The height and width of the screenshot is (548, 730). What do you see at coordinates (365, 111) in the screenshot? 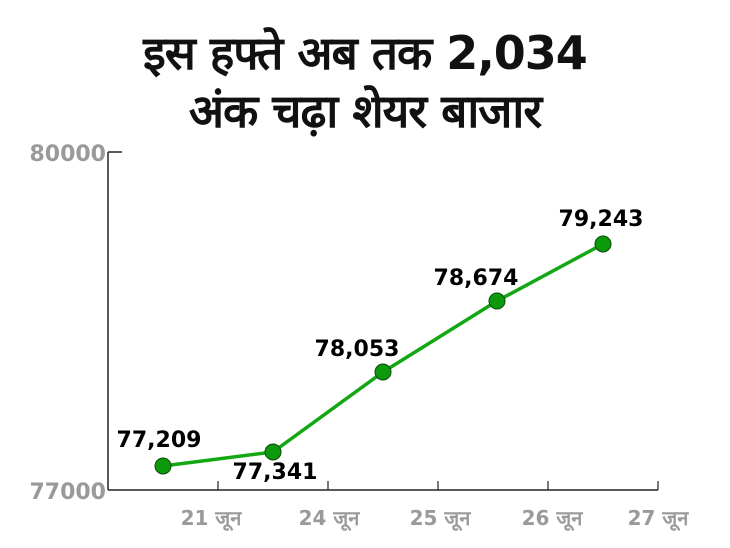
I see `chart-title-line-2: अंक चढ़ा शेयर बाजार` at bounding box center [365, 111].